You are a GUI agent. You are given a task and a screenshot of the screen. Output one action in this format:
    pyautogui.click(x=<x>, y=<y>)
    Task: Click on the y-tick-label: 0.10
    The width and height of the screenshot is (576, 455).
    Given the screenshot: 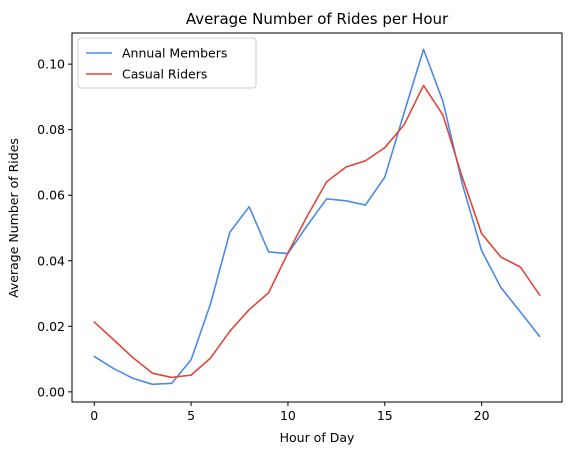 What is the action you would take?
    pyautogui.click(x=51, y=64)
    